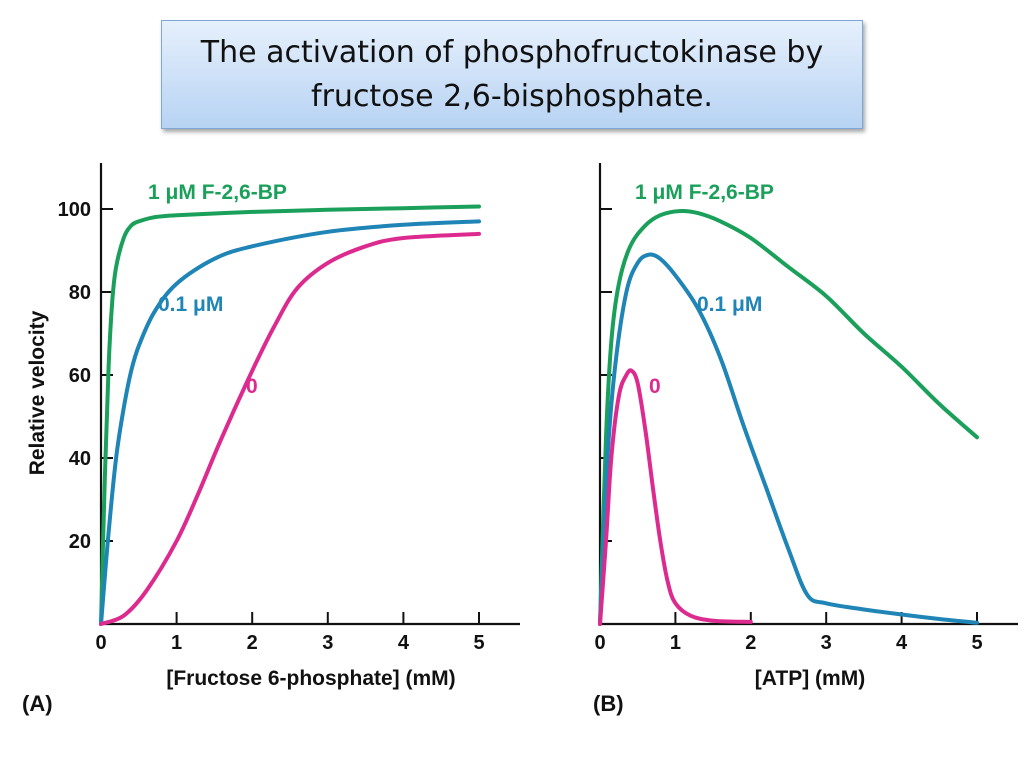 This screenshot has width=1024, height=768. Describe the element at coordinates (729, 304) in the screenshot. I see `series-label-b-blue: 0.1 μM` at that location.